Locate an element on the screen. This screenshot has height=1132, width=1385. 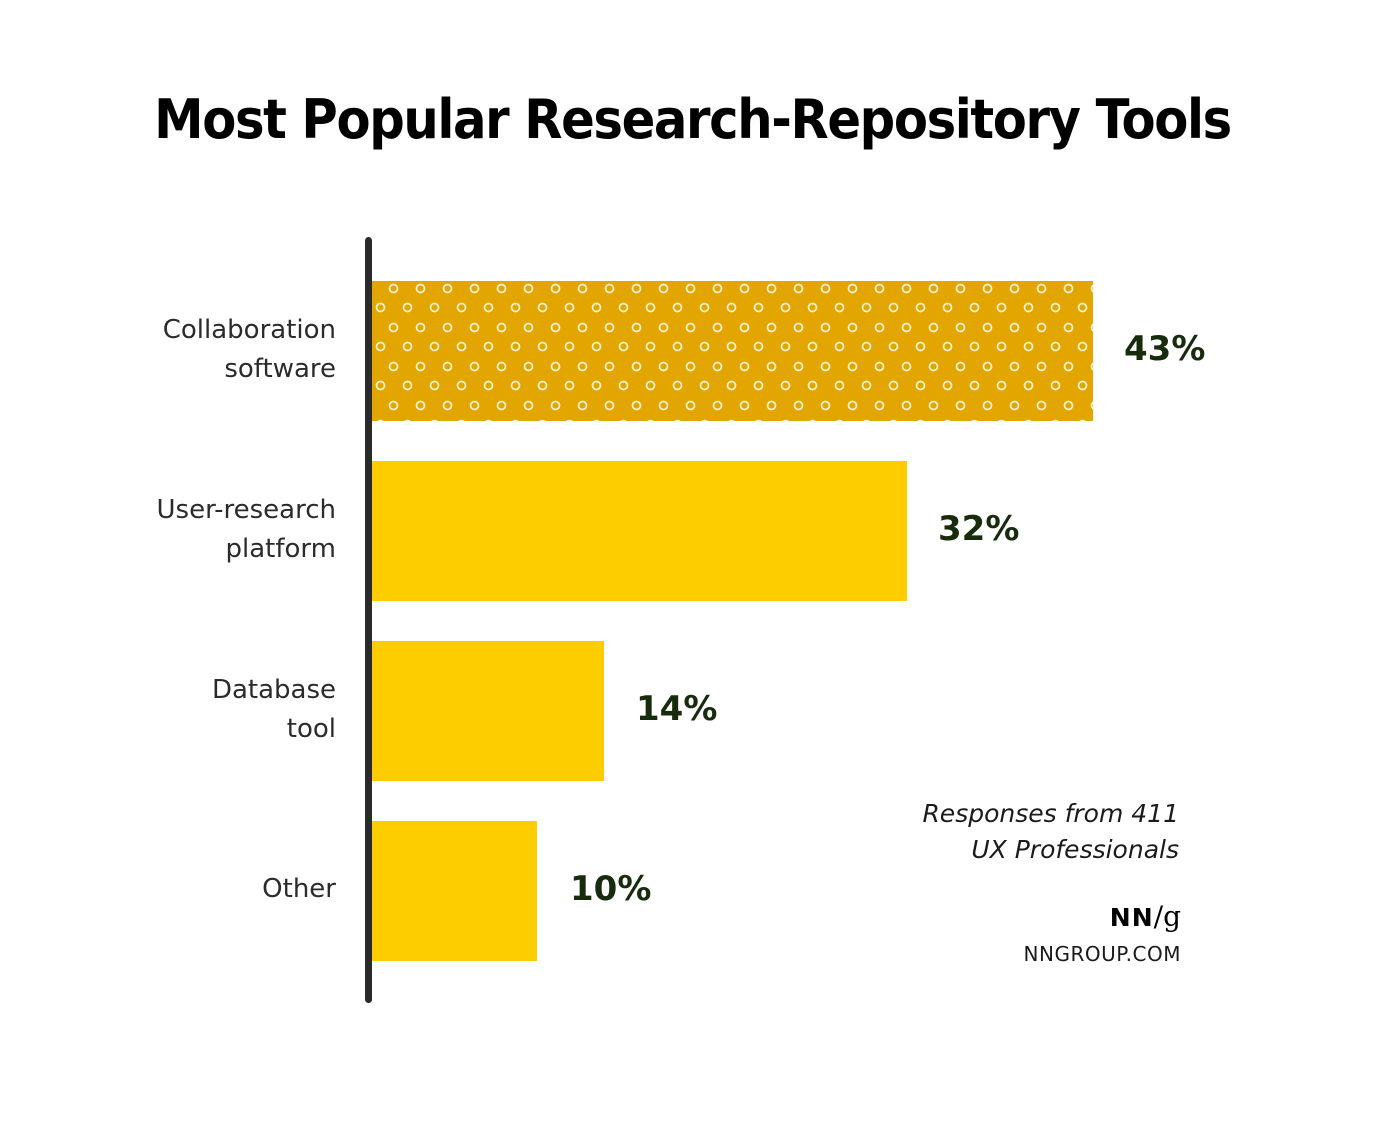
bar-collaboration-software is located at coordinates (732, 351).